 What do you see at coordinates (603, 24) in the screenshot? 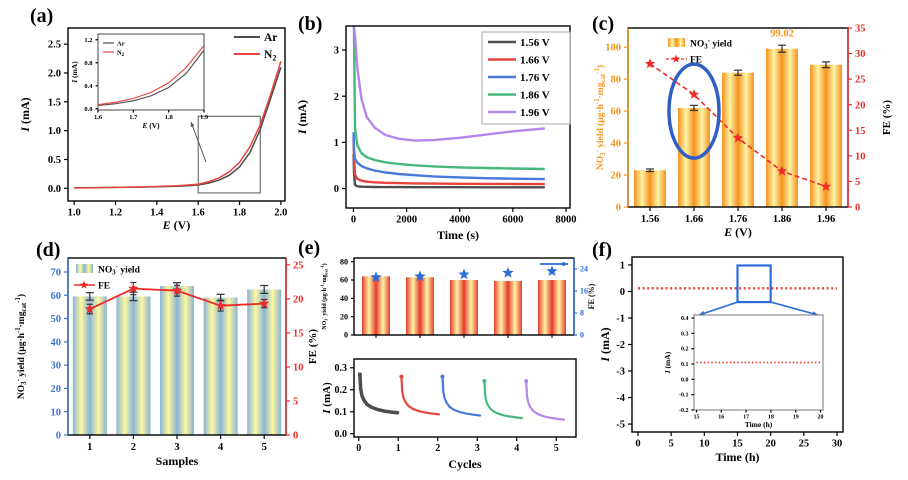
I see `panel-c-label: (c)` at bounding box center [603, 24].